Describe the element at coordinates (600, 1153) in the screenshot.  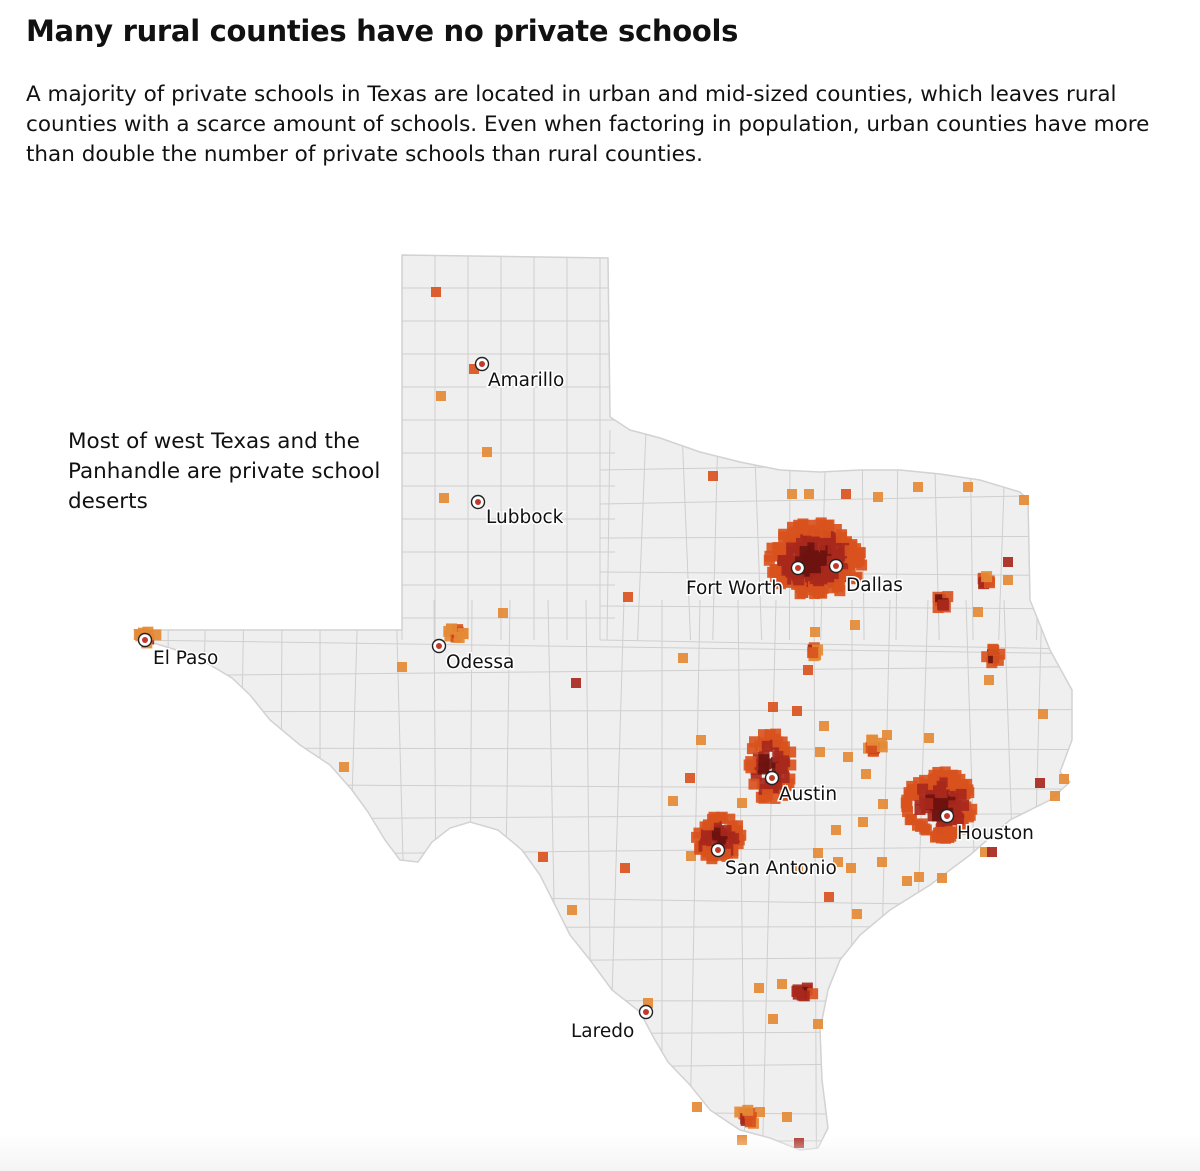
I see `bottom-fade` at that location.